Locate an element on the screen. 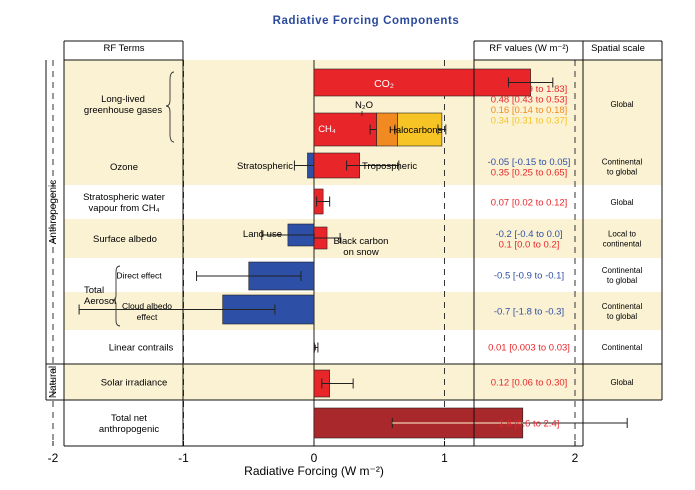 The height and width of the screenshot is (490, 695). row-label: Surface albedo is located at coordinates (125, 239).